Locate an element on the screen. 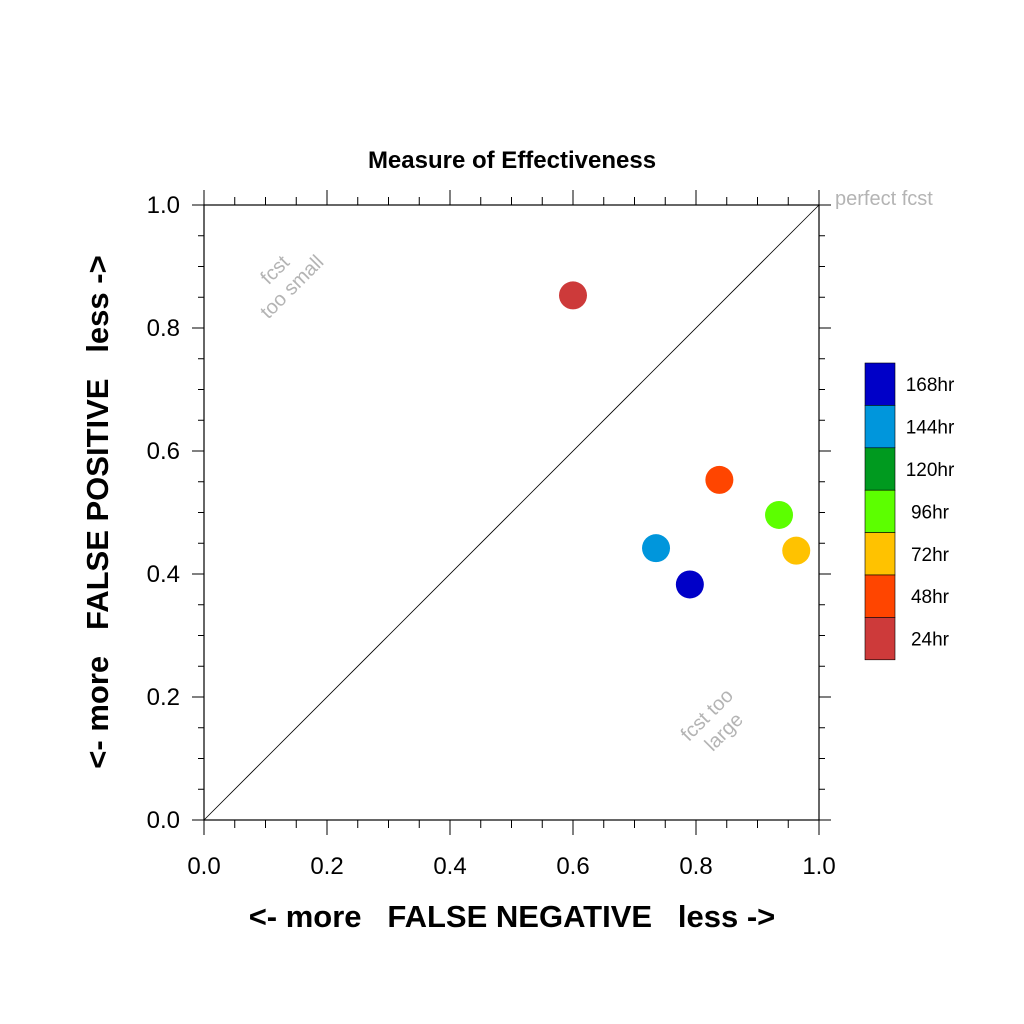 This screenshot has width=1024, height=1024. legend-label-144hr: 144hr is located at coordinates (930, 428).